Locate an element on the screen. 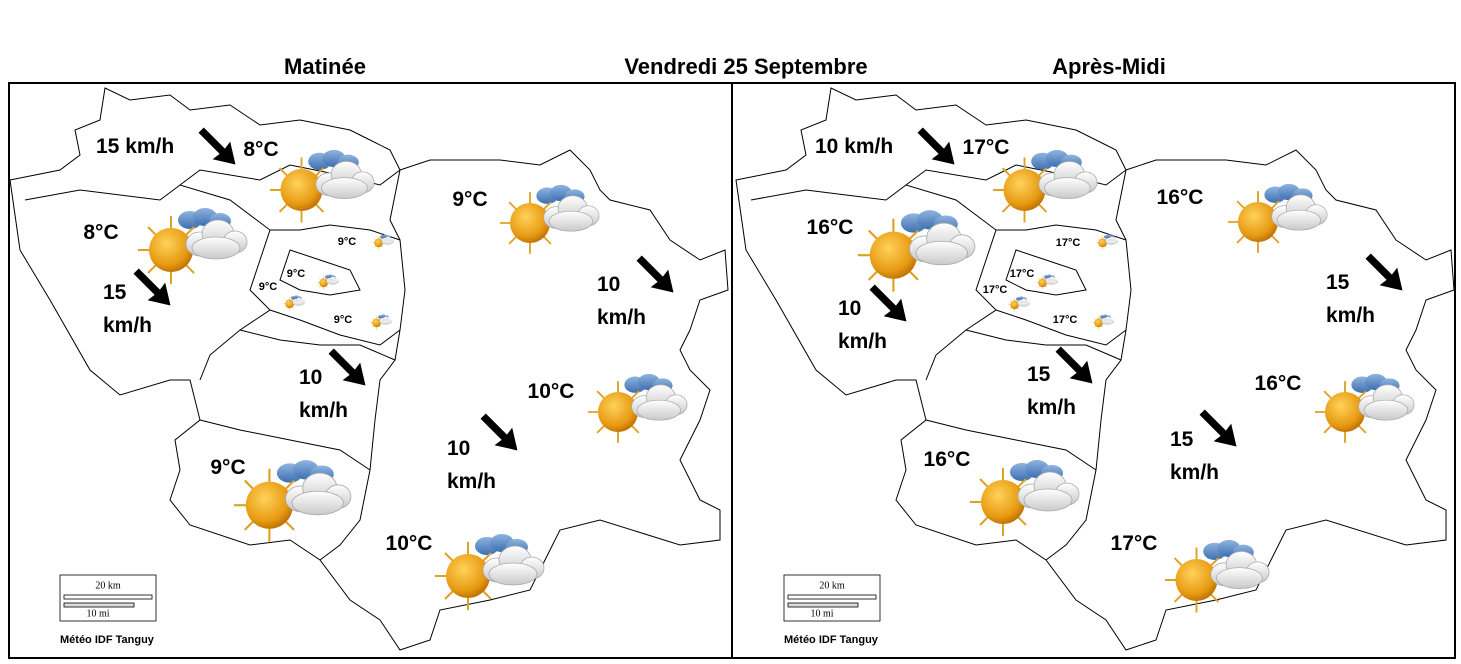 Image resolution: width=1461 pixels, height=664 pixels. panel-title: Matinée is located at coordinates (325, 66).